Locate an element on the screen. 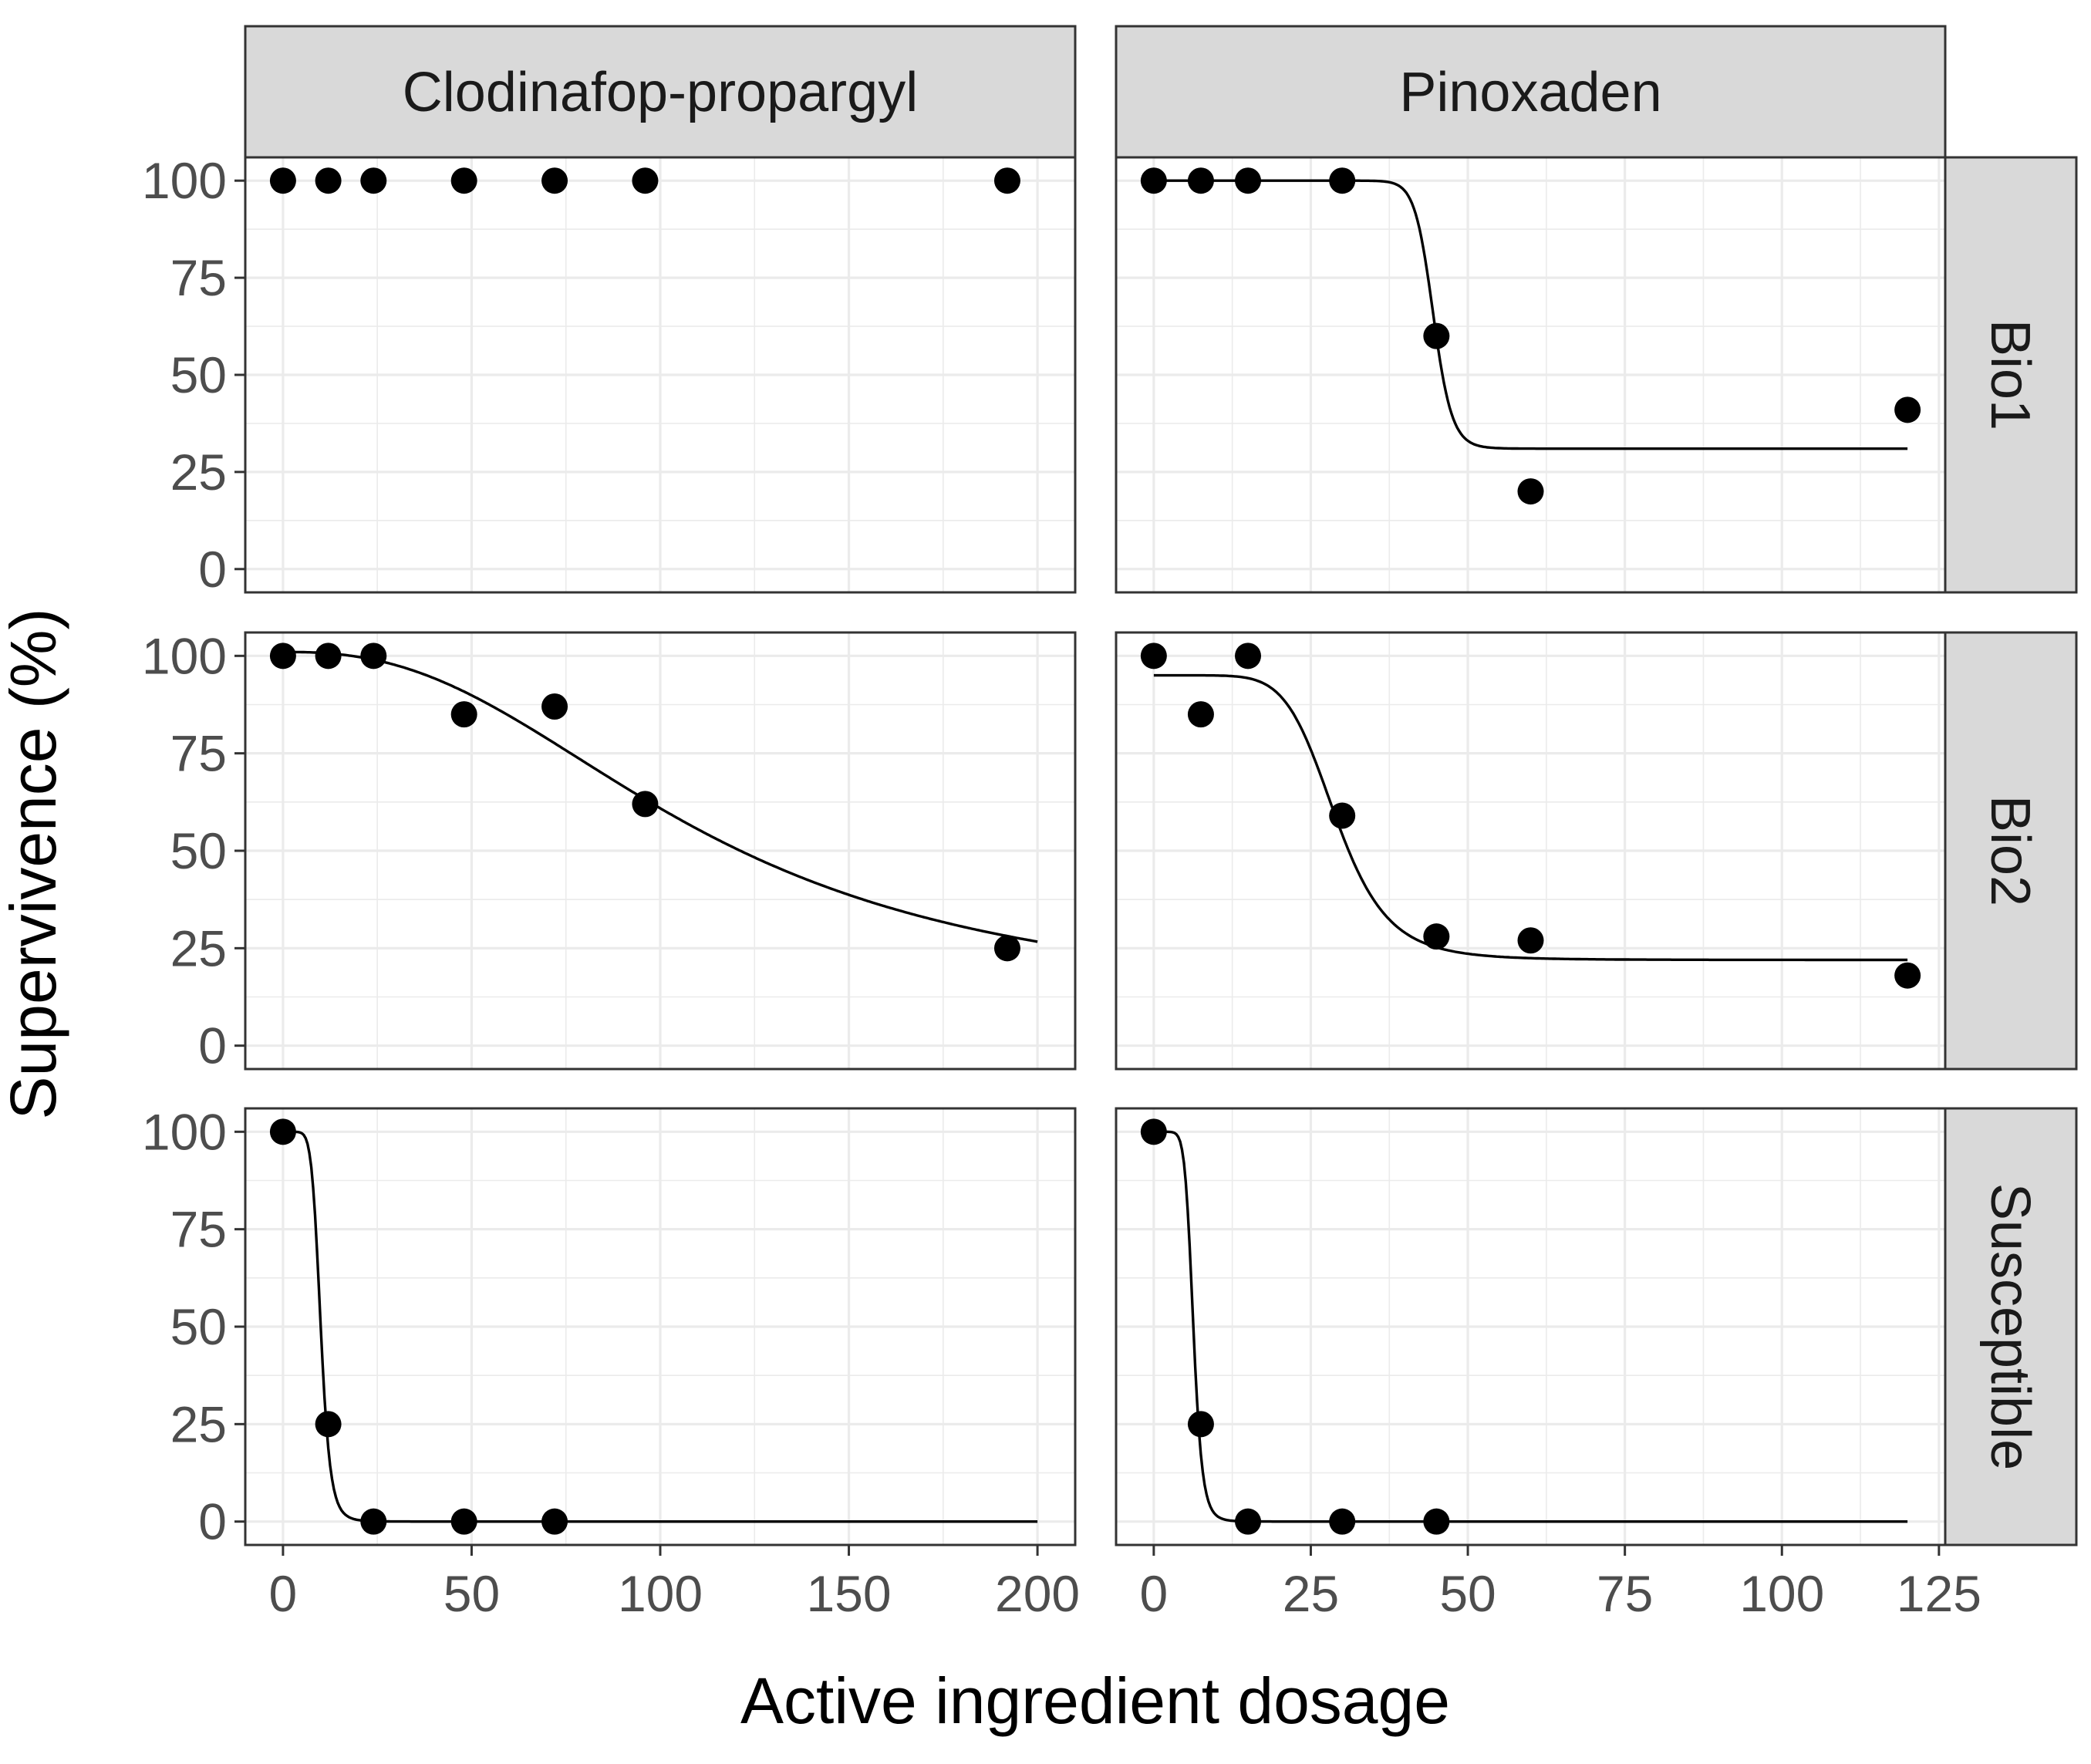 This screenshot has height=1764, width=2091. x-tick-label: 125 is located at coordinates (1939, 1594).